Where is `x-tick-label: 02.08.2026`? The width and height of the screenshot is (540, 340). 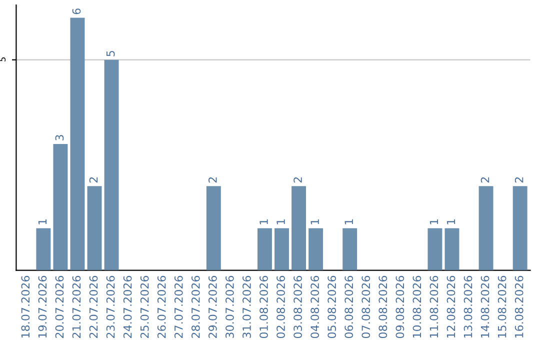 x-tick-label: 02.08.2026 is located at coordinates (280, 307).